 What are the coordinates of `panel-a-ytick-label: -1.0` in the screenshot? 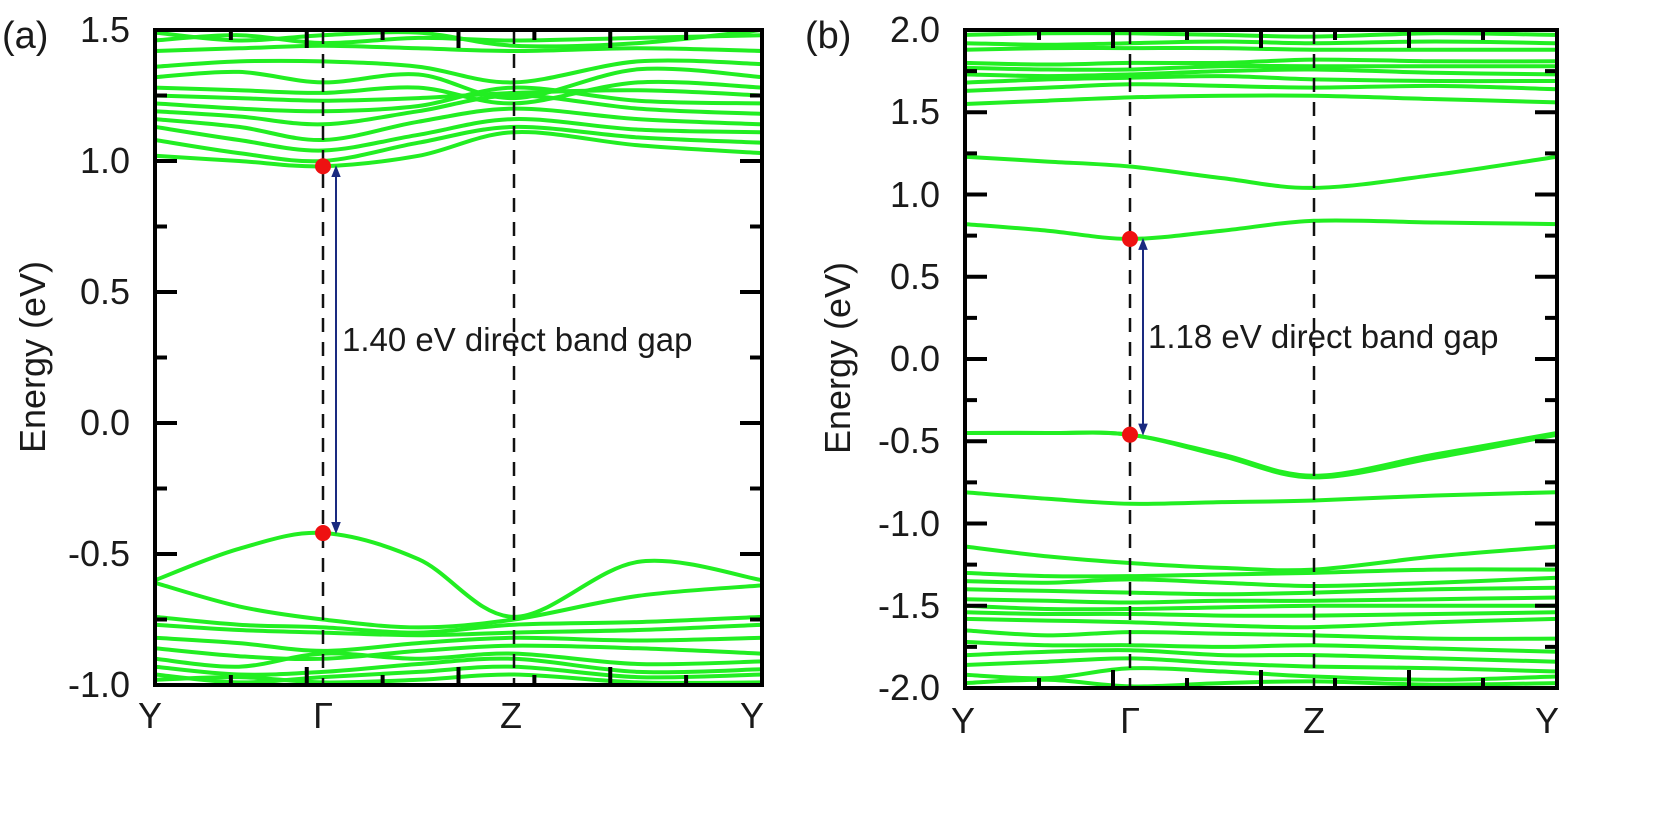 It's located at (99, 684).